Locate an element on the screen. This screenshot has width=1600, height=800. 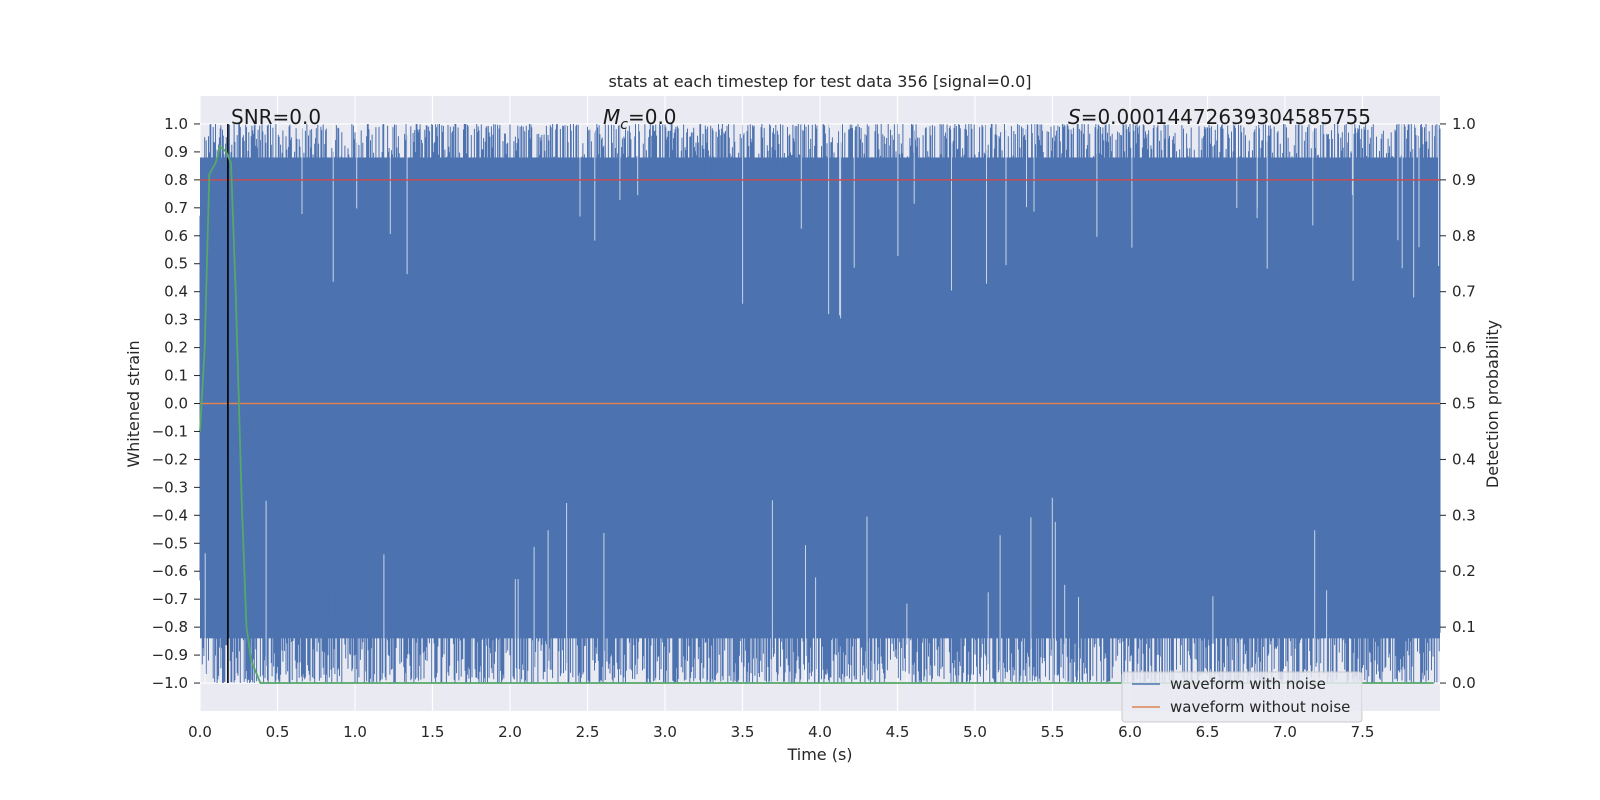
y-tick-label: 0.0 is located at coordinates (176, 404).